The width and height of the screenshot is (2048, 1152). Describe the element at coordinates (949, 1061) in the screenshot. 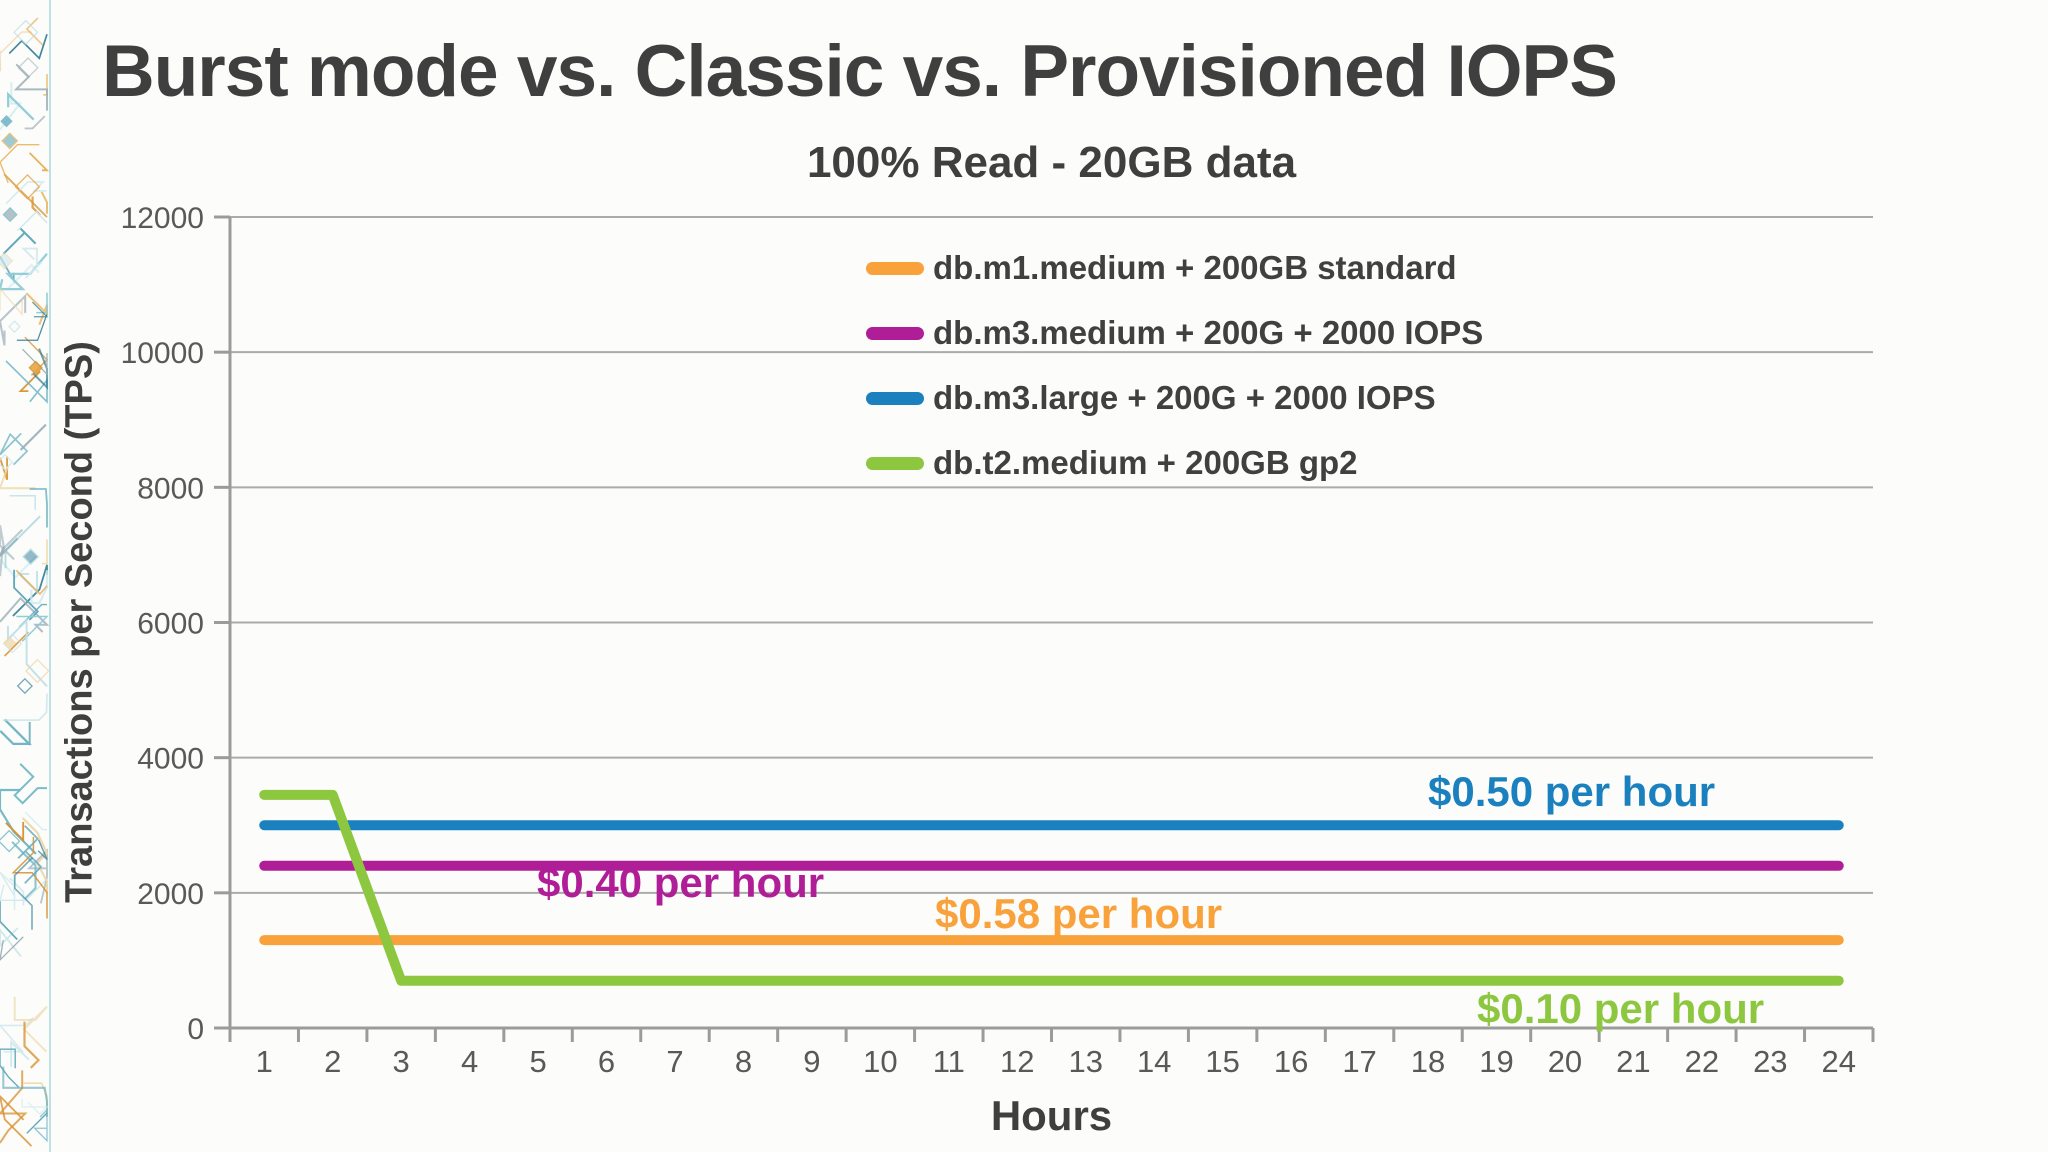

I see `x-tick-label: 11` at that location.